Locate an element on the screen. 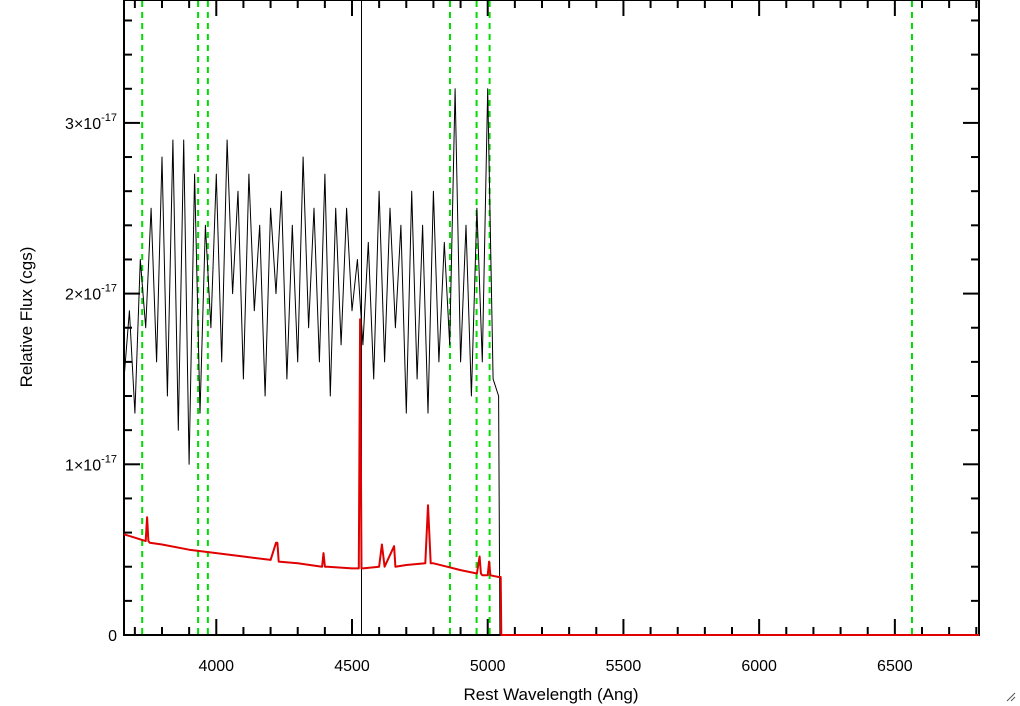 This screenshot has width=1020, height=706. x-axis-label: Rest Wavelength (Ang) is located at coordinates (550, 694).